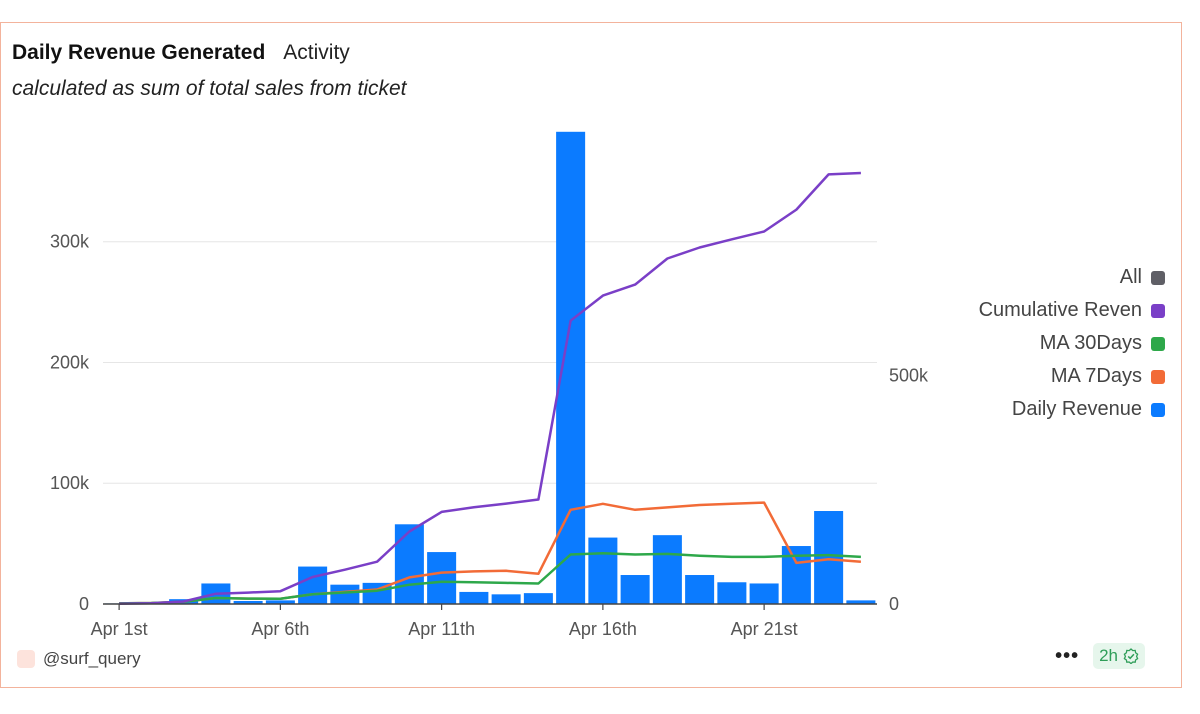  What do you see at coordinates (84, 604) in the screenshot?
I see `y-tick-label-left: 0` at bounding box center [84, 604].